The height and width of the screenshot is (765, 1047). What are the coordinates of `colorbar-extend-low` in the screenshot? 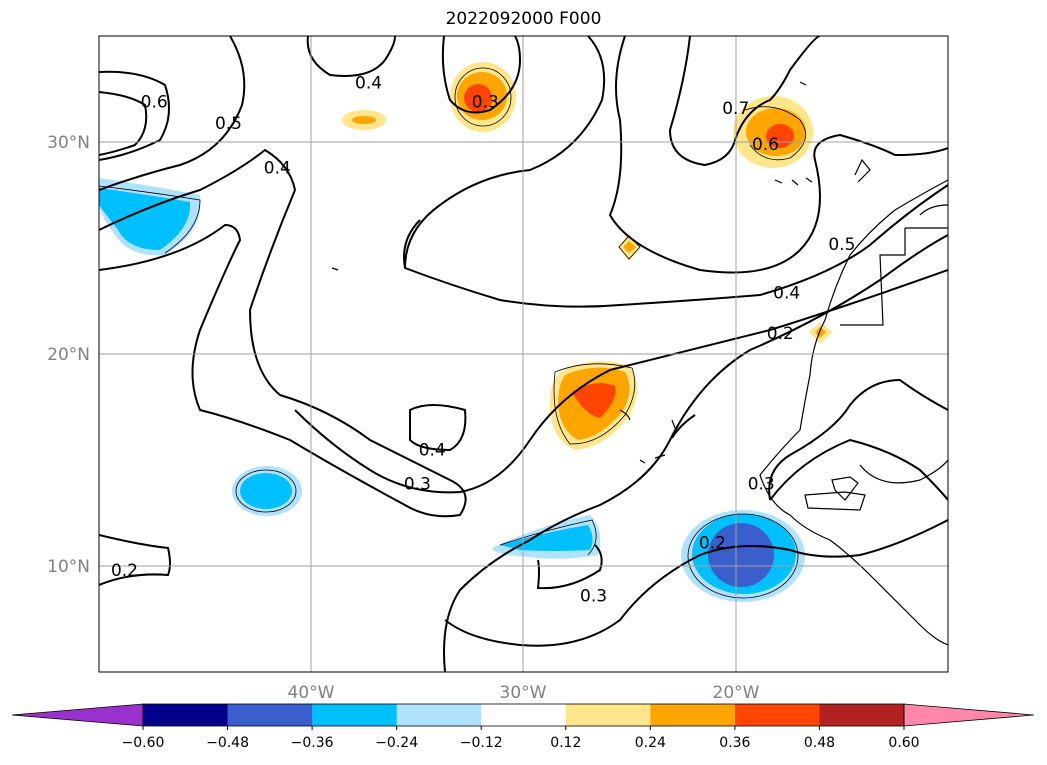 It's located at (77, 715).